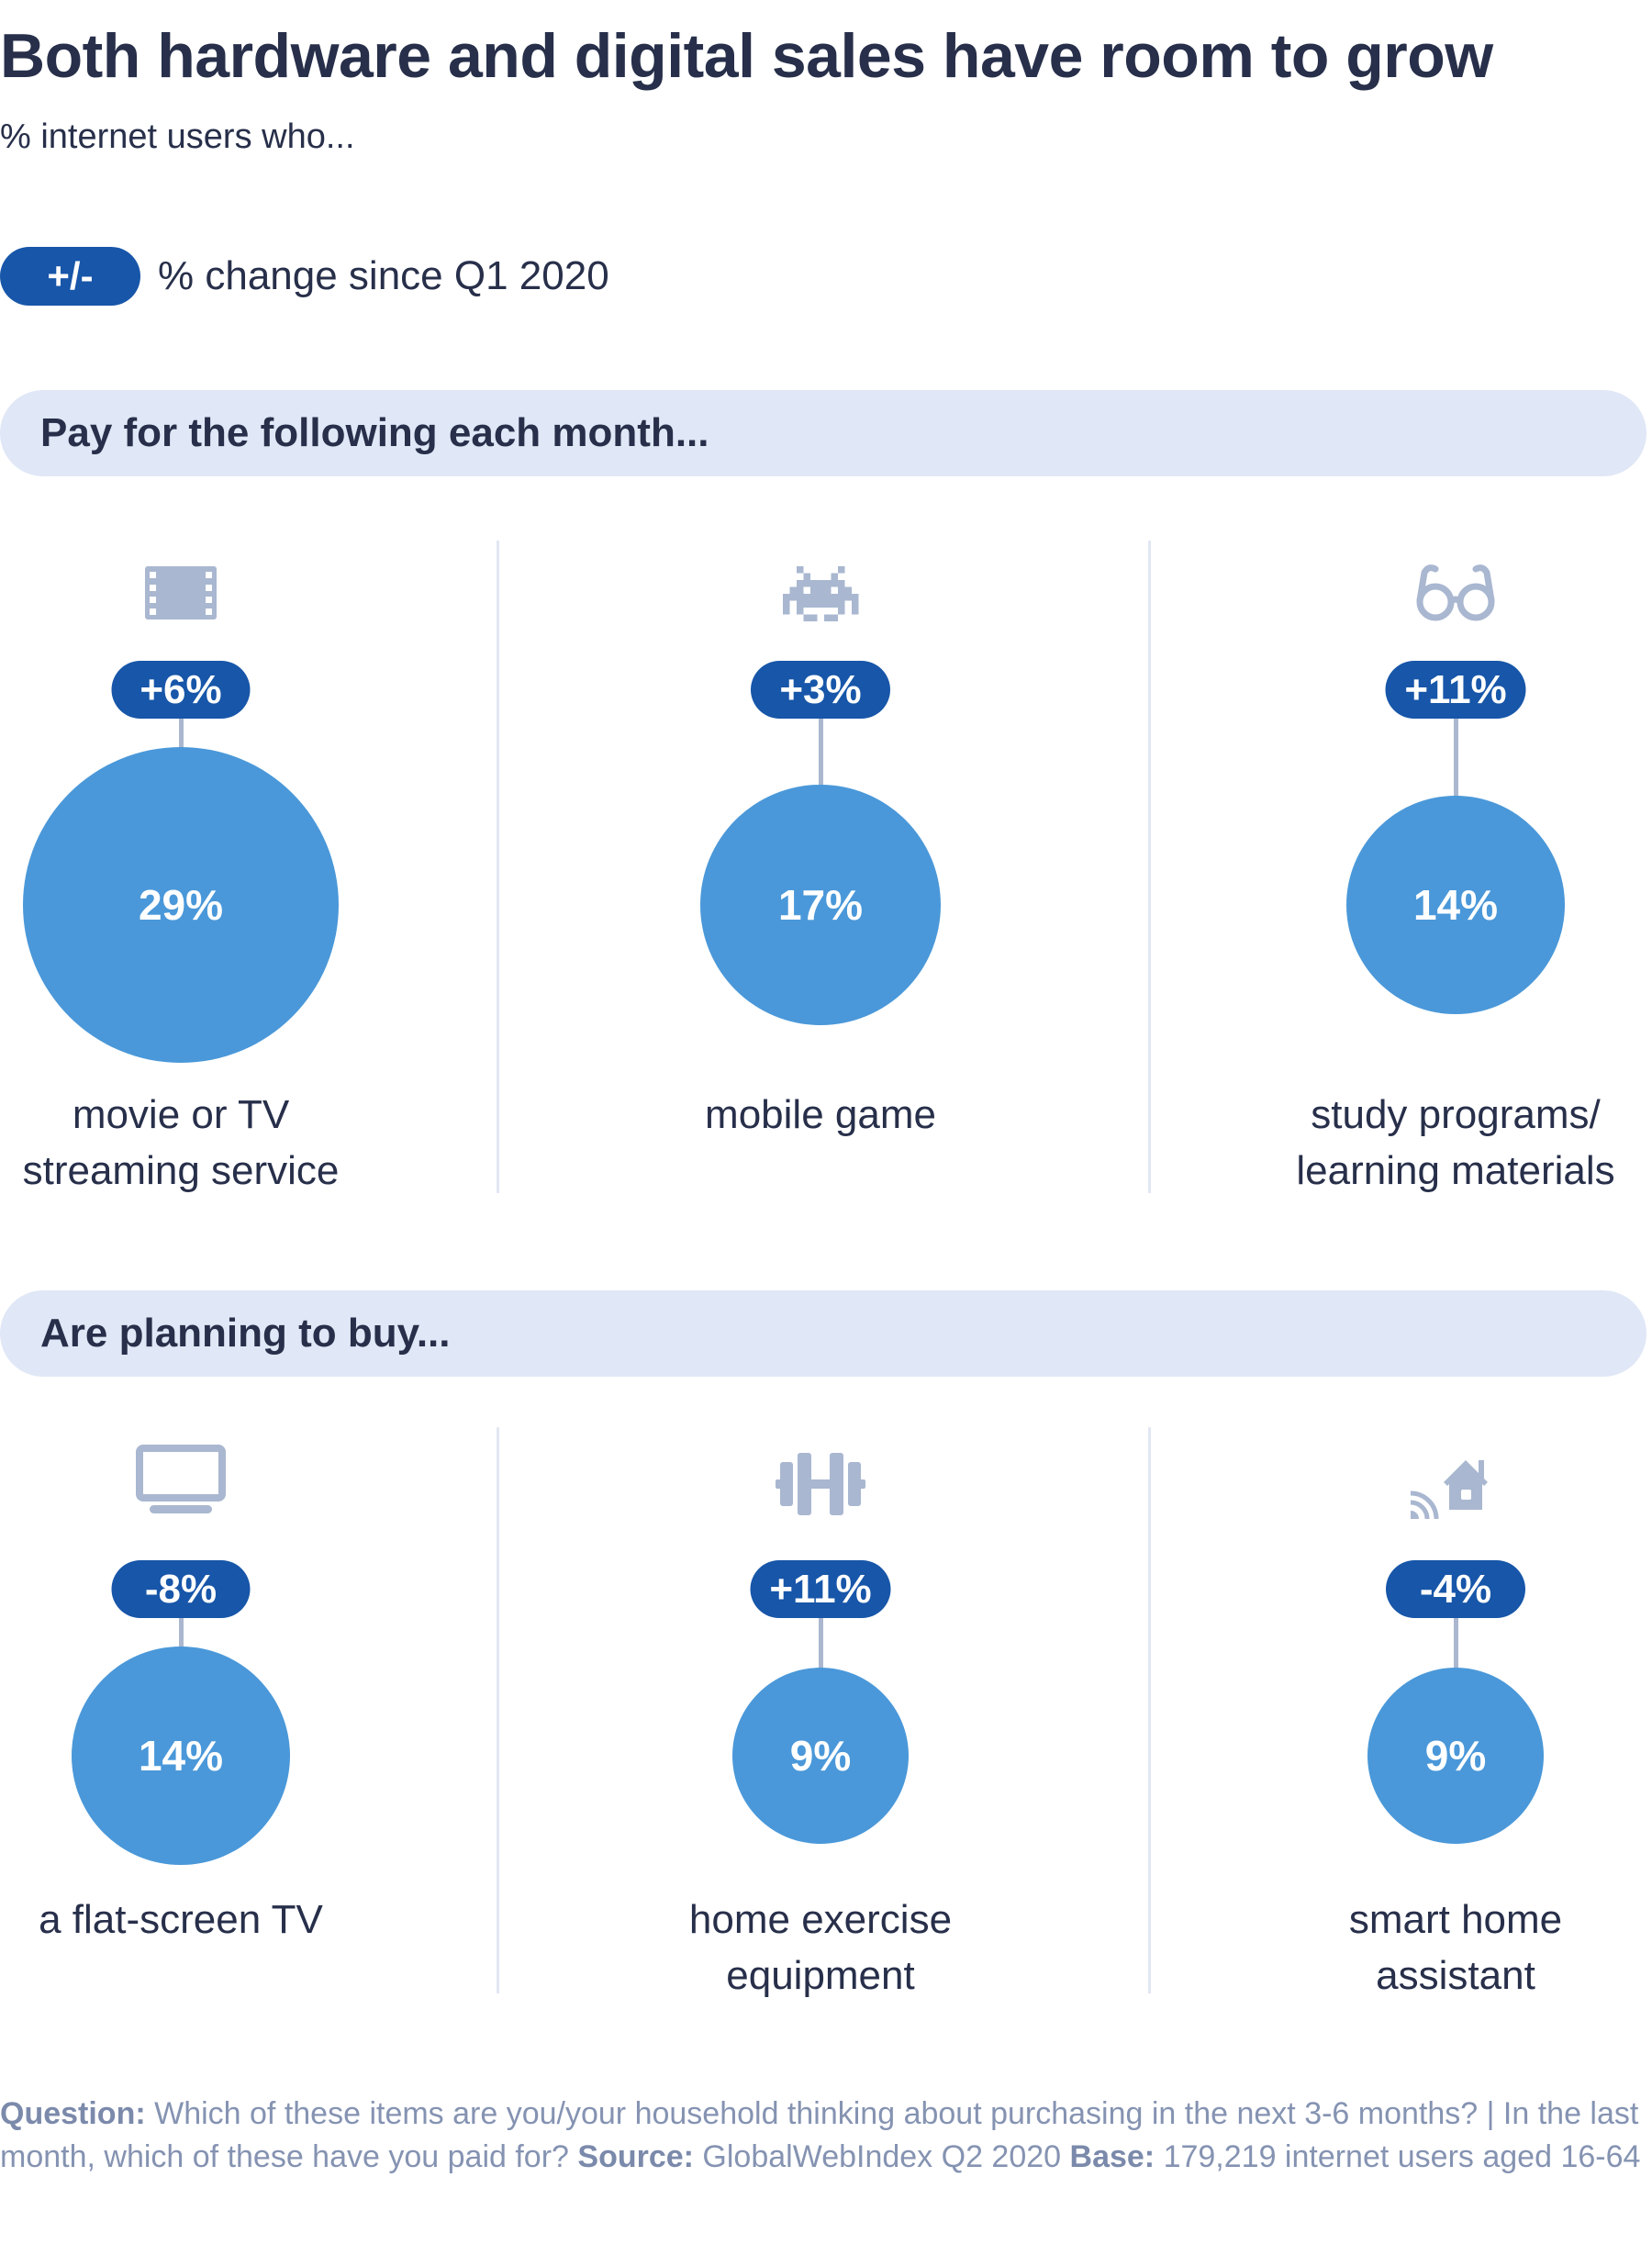 The width and height of the screenshot is (1652, 2255). Describe the element at coordinates (181, 593) in the screenshot. I see `film-icon` at that location.